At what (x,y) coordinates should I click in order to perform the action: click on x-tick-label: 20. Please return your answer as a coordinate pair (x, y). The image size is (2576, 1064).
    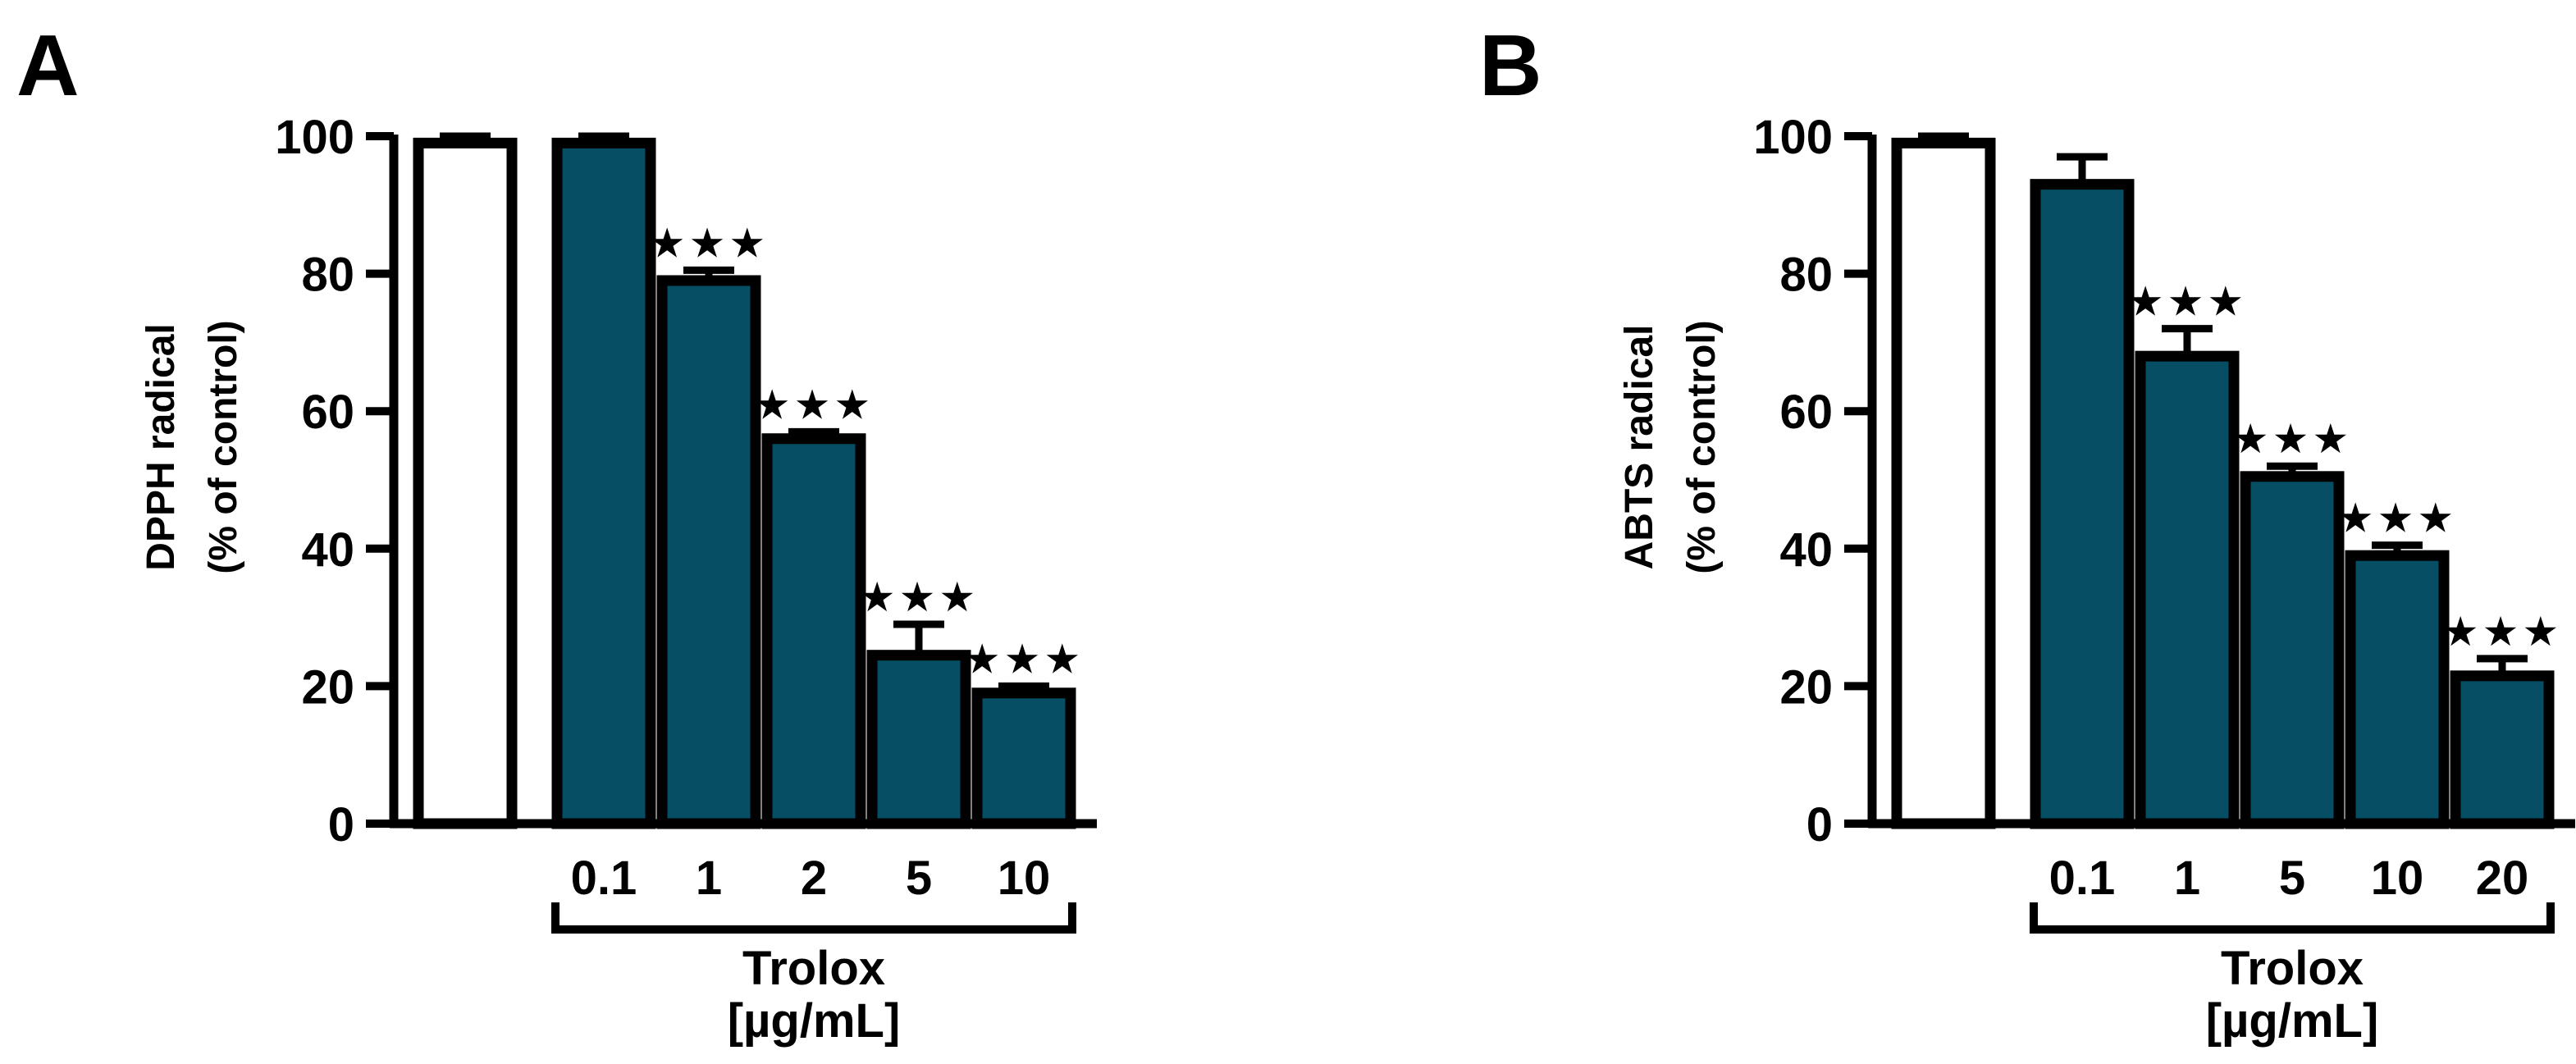
    Looking at the image, I should click on (2503, 878).